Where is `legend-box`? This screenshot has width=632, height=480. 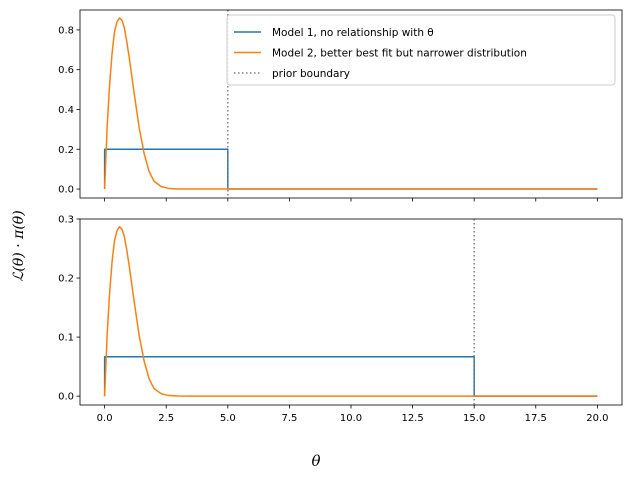
legend-box is located at coordinates (421, 50).